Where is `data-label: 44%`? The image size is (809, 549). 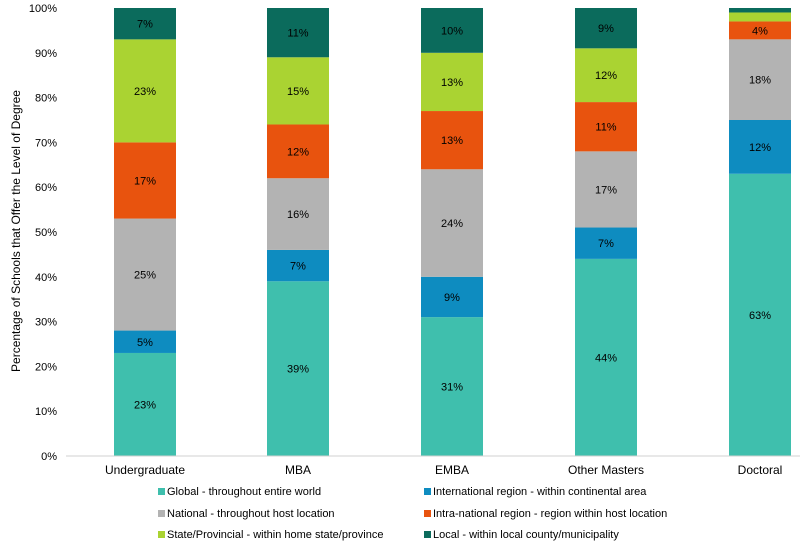
data-label: 44% is located at coordinates (606, 358).